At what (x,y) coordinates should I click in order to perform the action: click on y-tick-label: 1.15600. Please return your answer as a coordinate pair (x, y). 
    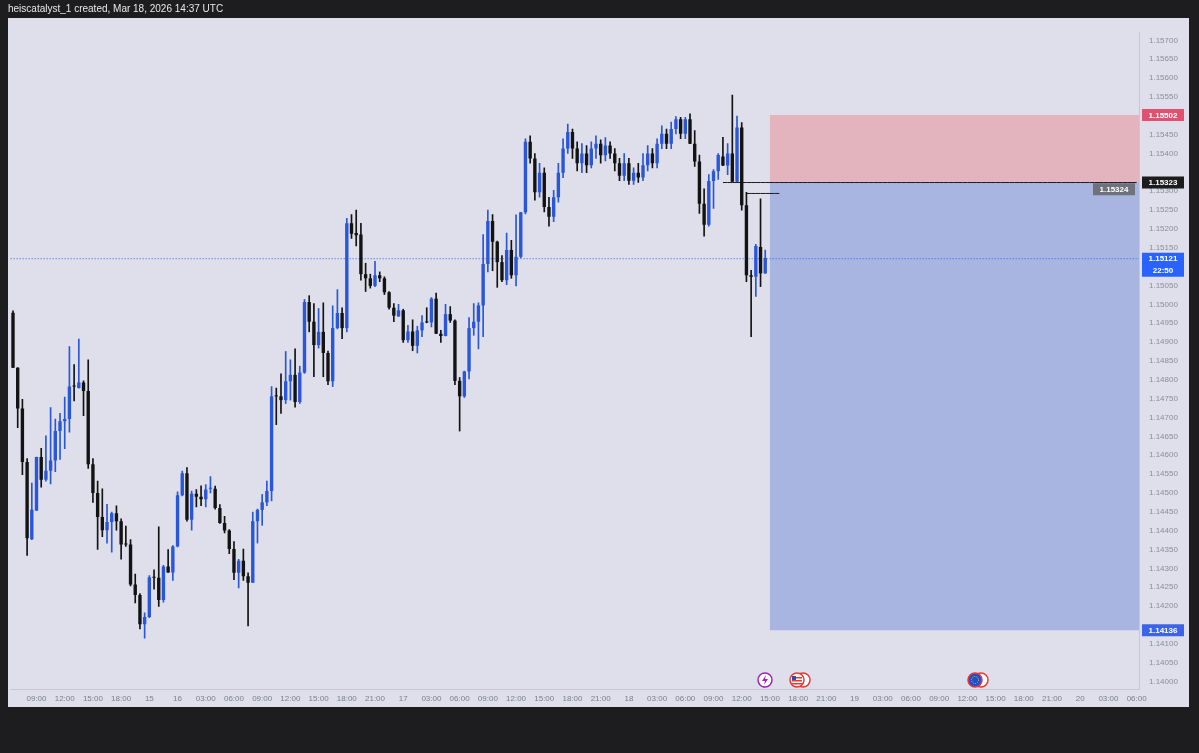
    Looking at the image, I should click on (1164, 78).